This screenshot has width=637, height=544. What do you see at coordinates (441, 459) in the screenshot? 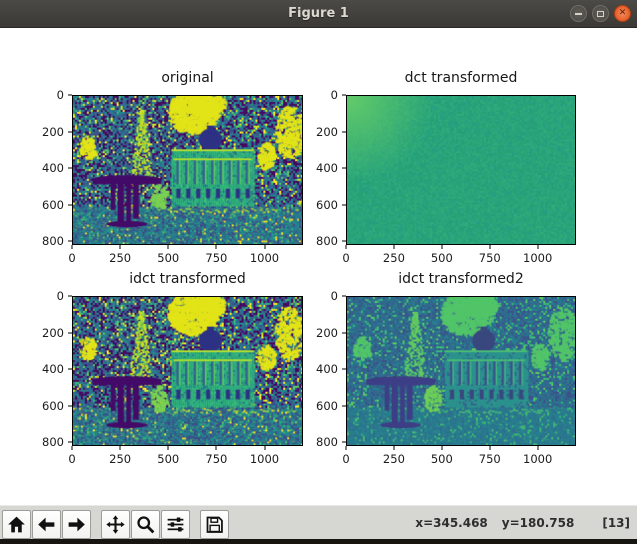
I see `x-tick-label: 500` at bounding box center [441, 459].